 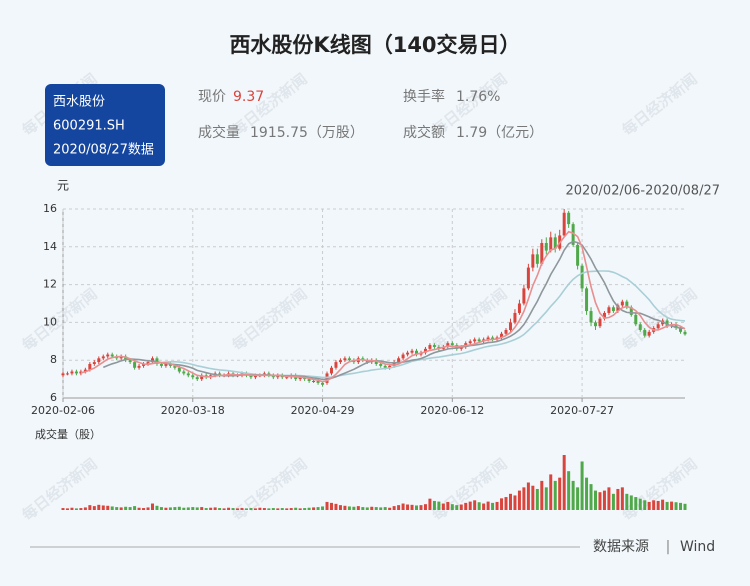 I want to click on stat-label: 成交额, so click(x=424, y=132).